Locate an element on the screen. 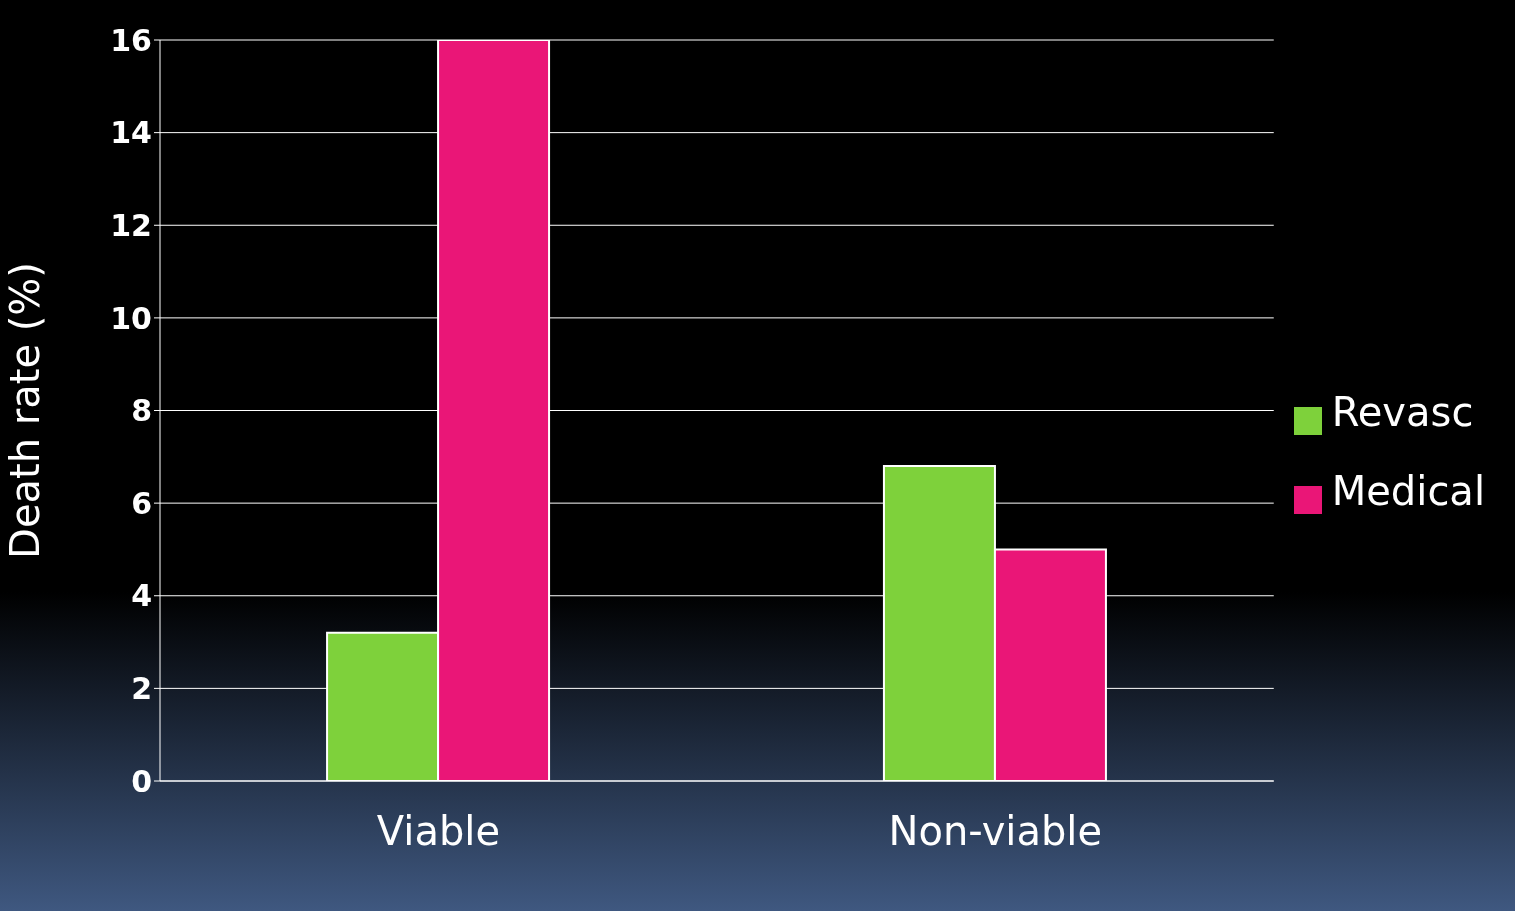  y-tick-label: 4 is located at coordinates (141, 596).